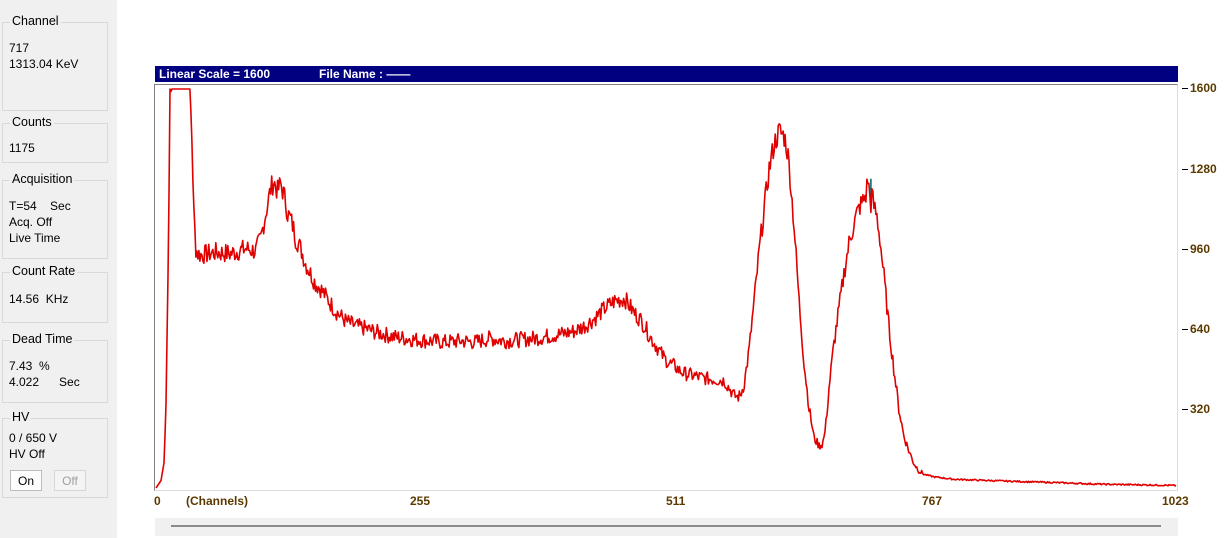 This screenshot has width=1231, height=538. I want to click on hv-status: HV Off, so click(27, 454).